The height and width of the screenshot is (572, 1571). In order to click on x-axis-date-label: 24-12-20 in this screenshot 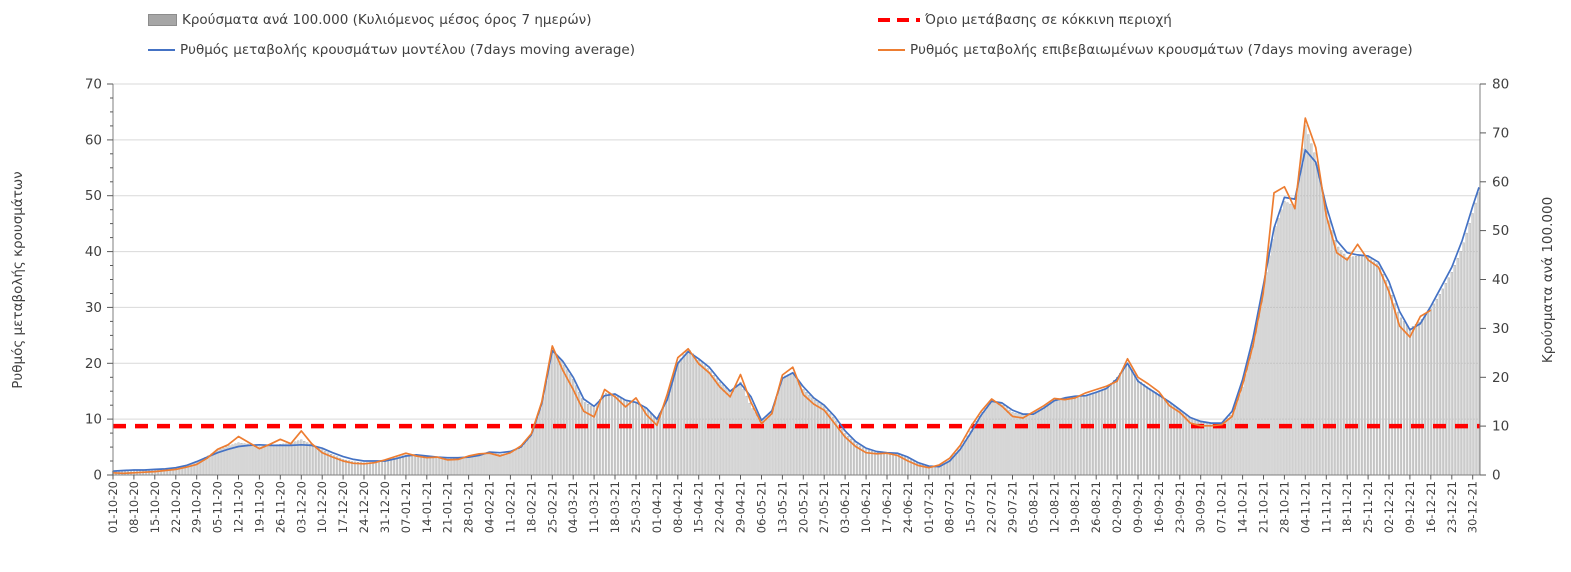, I will do `click(364, 507)`.